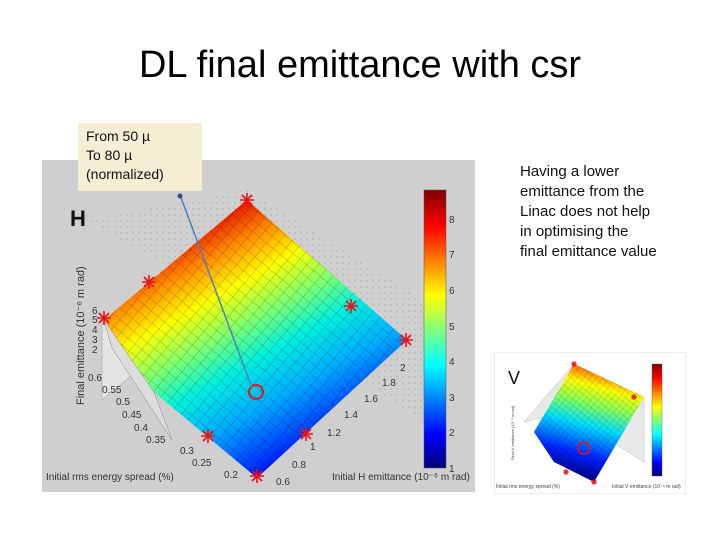 The width and height of the screenshot is (720, 540). What do you see at coordinates (78, 218) in the screenshot?
I see `plane-label-h: H` at bounding box center [78, 218].